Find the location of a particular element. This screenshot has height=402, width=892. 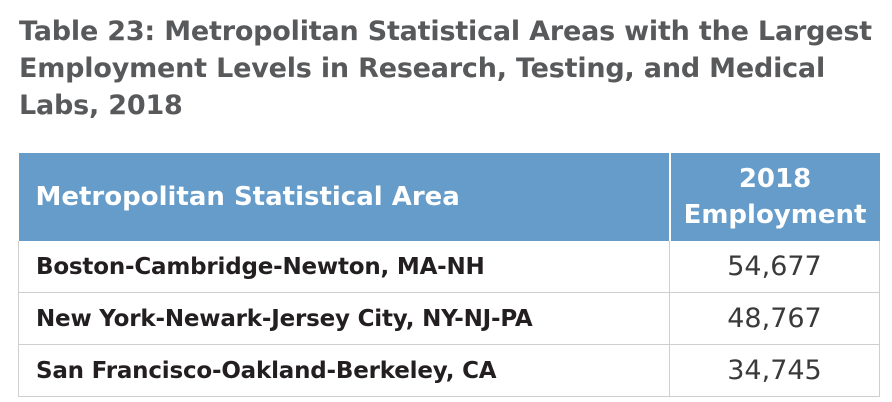

table-row: Boston-Cambridge-Newton, MA-NH 54,677 is located at coordinates (449, 267).